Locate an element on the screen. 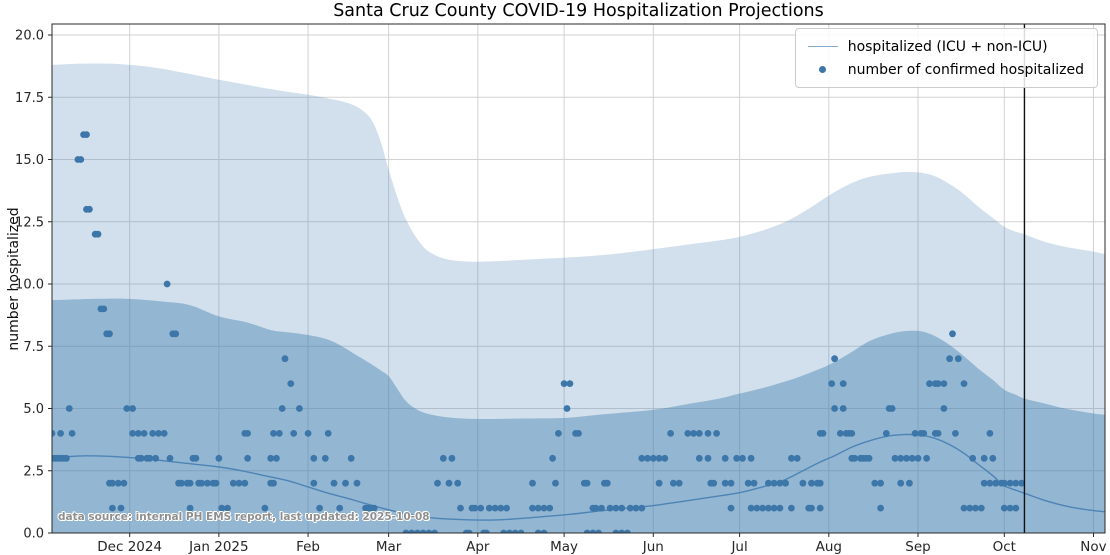  y-tick-label: 5.0 is located at coordinates (33, 409).